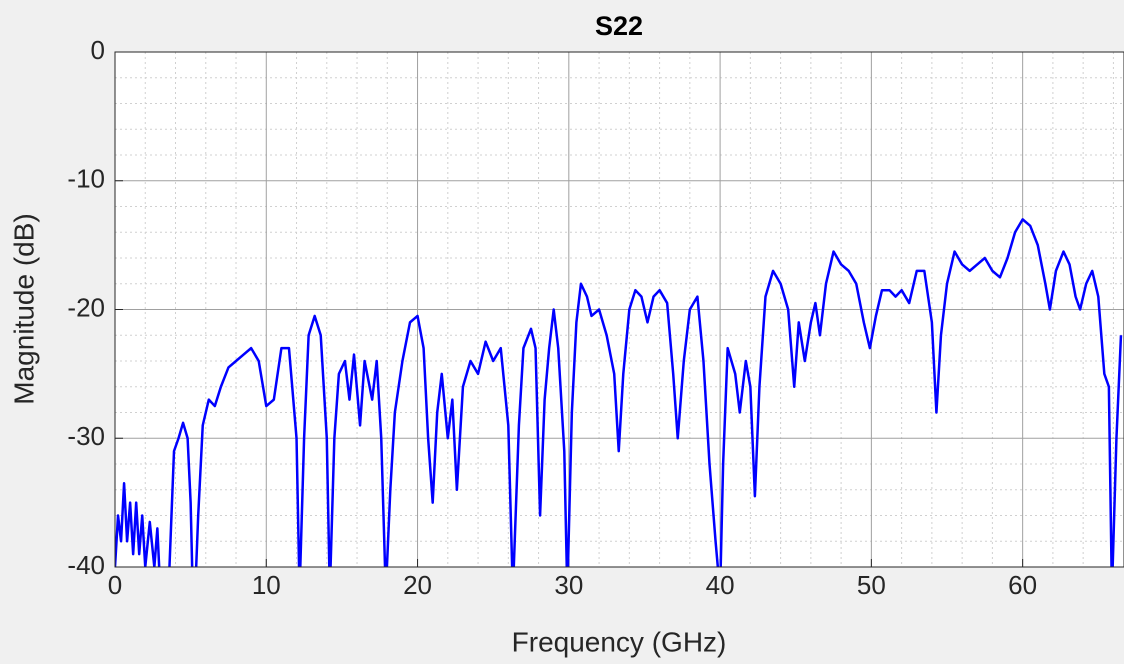  What do you see at coordinates (98, 50) in the screenshot?
I see `y-tick-label: 0` at bounding box center [98, 50].